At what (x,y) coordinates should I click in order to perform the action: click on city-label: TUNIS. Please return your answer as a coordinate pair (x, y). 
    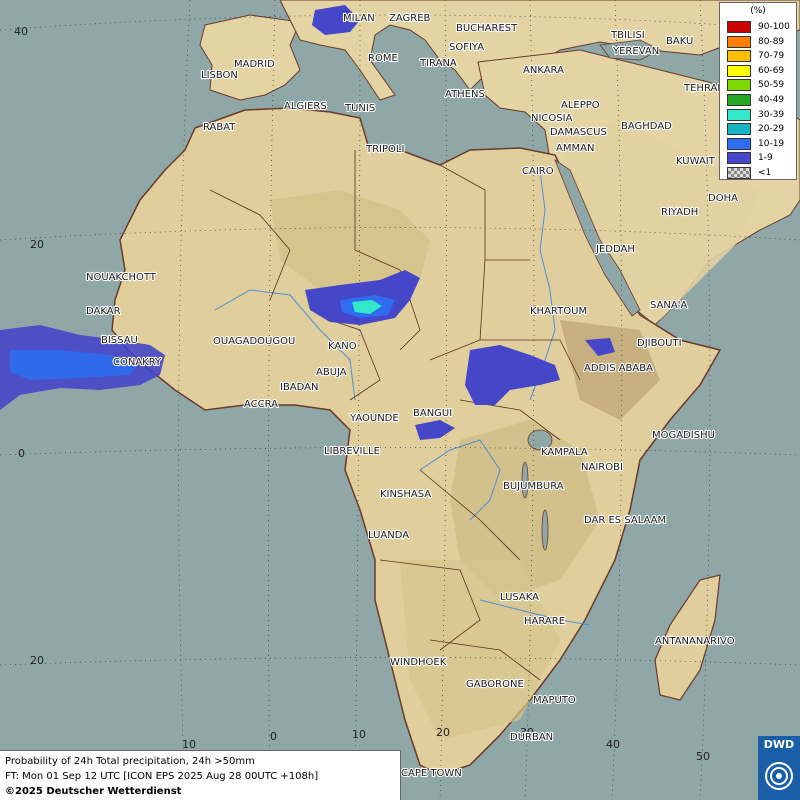
    Looking at the image, I should click on (359, 108).